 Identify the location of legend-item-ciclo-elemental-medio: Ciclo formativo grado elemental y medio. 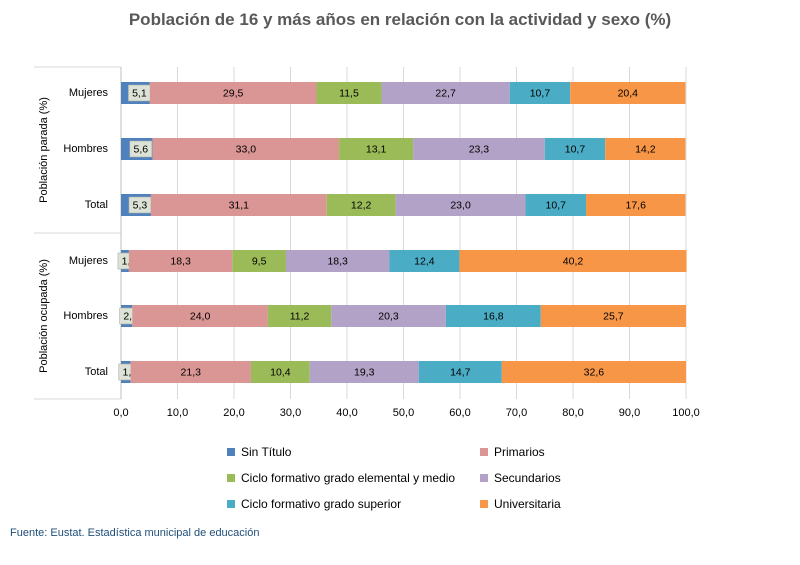
(341, 478).